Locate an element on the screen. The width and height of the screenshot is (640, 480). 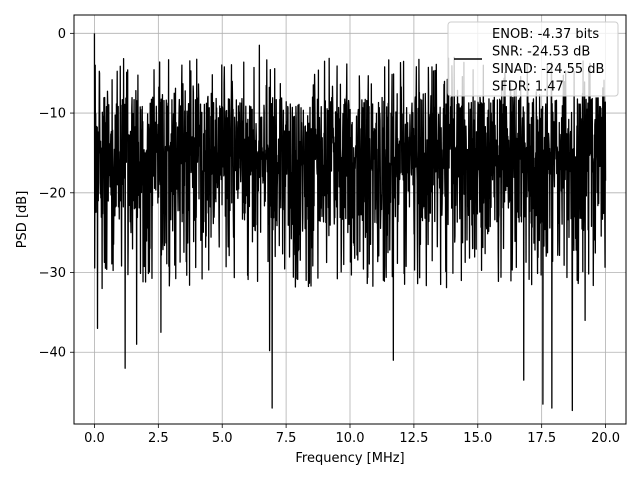
x-tick-label: 7.5 is located at coordinates (286, 438).